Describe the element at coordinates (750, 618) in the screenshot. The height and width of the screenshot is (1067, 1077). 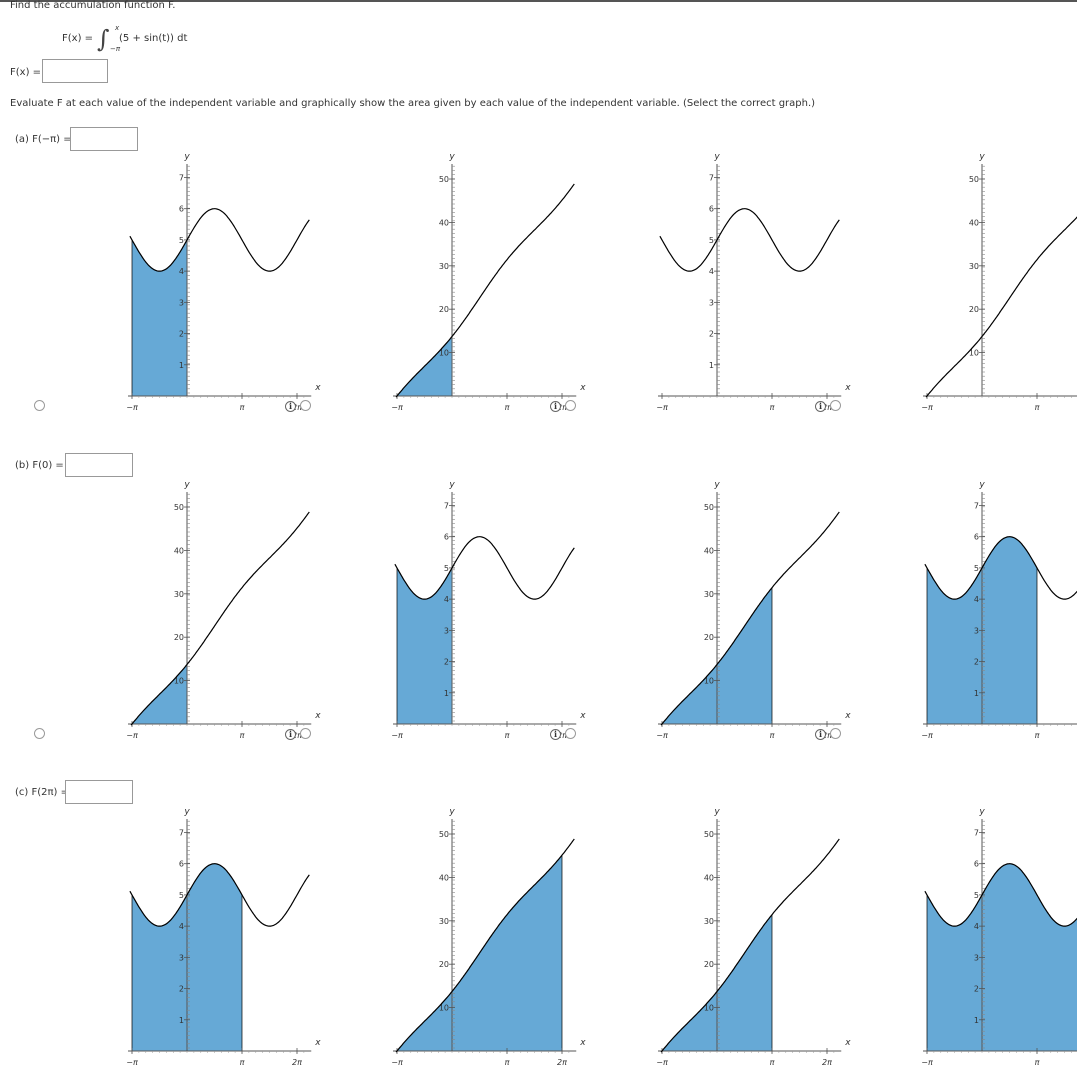
I see `curve-accumulation` at that location.